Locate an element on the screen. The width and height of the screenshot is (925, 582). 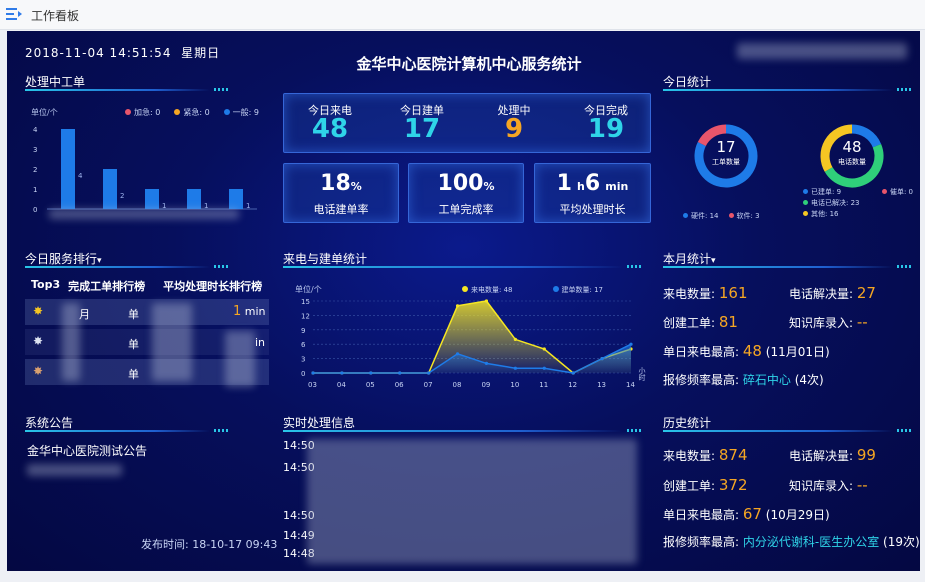
medal-bronze-icon: ✸ is located at coordinates (38, 371).